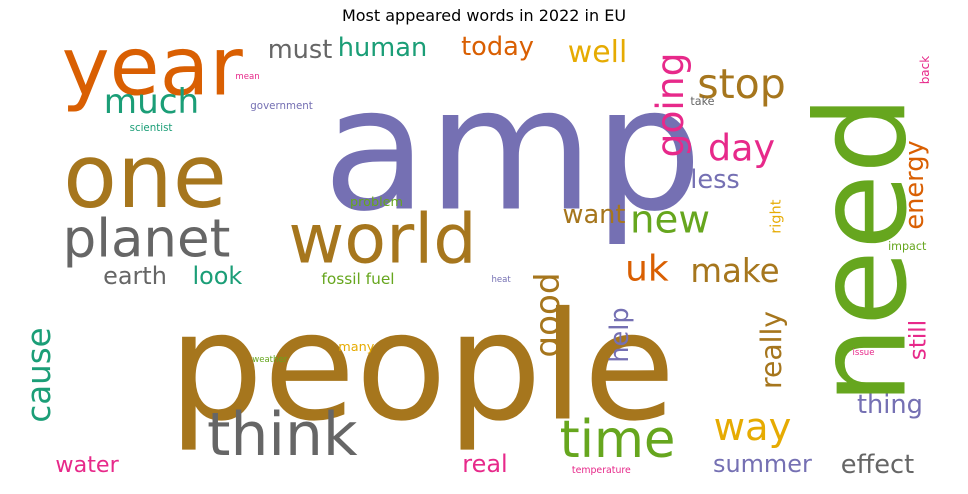  What do you see at coordinates (218, 276) in the screenshot?
I see `word-look: look` at bounding box center [218, 276].